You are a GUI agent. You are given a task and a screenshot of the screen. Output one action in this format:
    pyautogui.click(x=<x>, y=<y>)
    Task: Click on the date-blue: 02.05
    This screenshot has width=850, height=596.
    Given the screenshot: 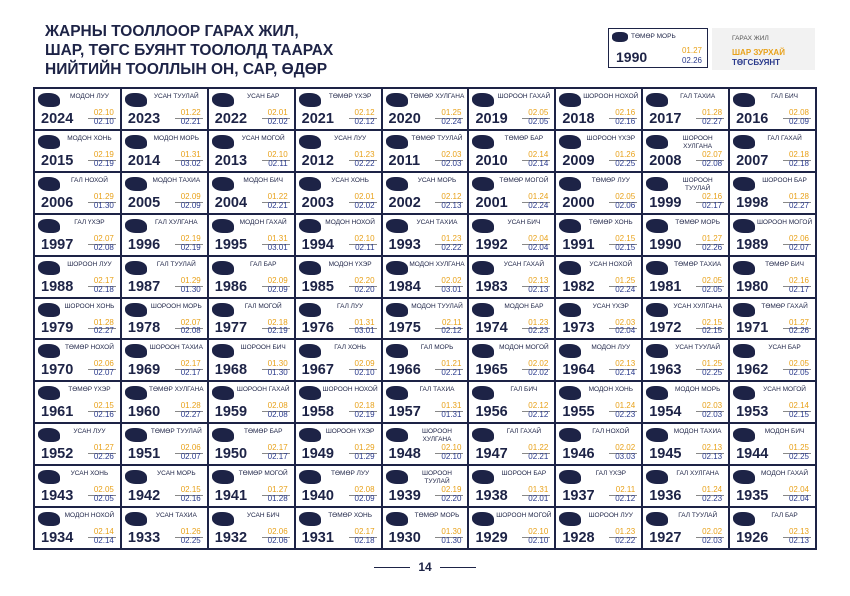 What is the action you would take?
    pyautogui.click(x=798, y=373)
    